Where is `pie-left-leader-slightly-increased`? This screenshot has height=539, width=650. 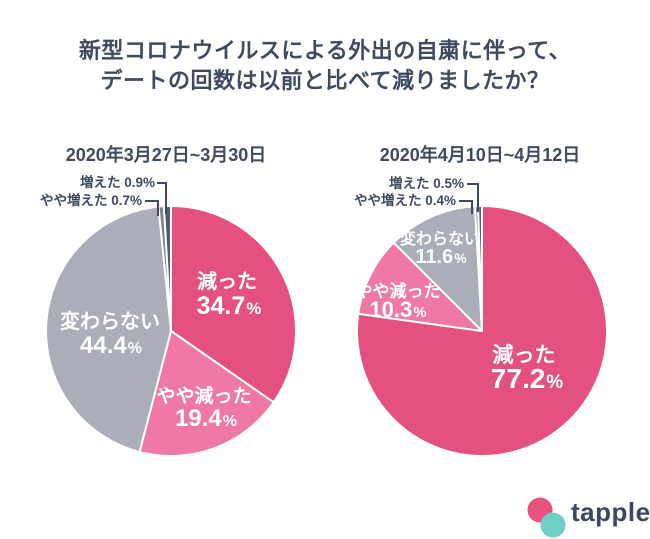 pie-left-leader-slightly-increased is located at coordinates (152, 208).